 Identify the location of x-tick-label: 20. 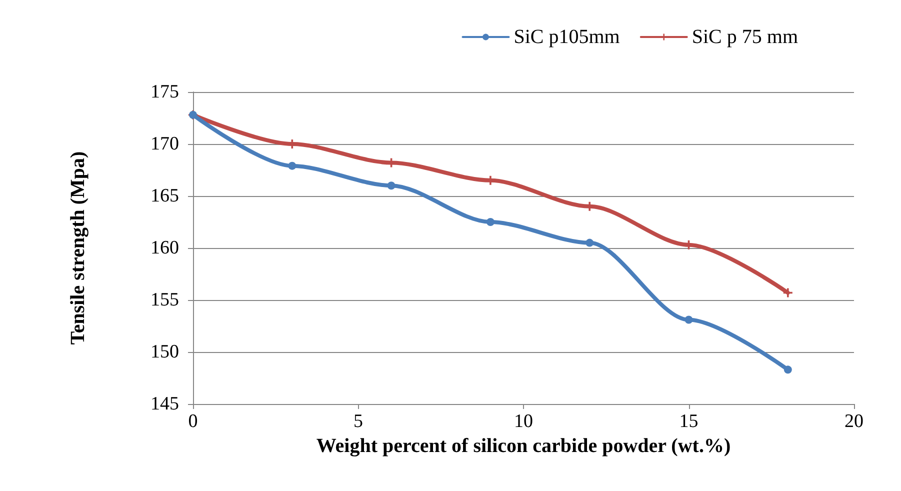
(854, 421).